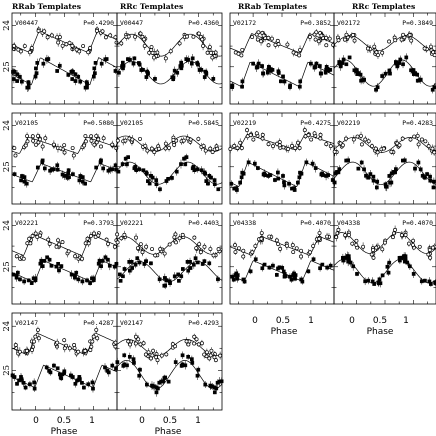  I want to click on period-label: P=0.4360, so click(203, 23).